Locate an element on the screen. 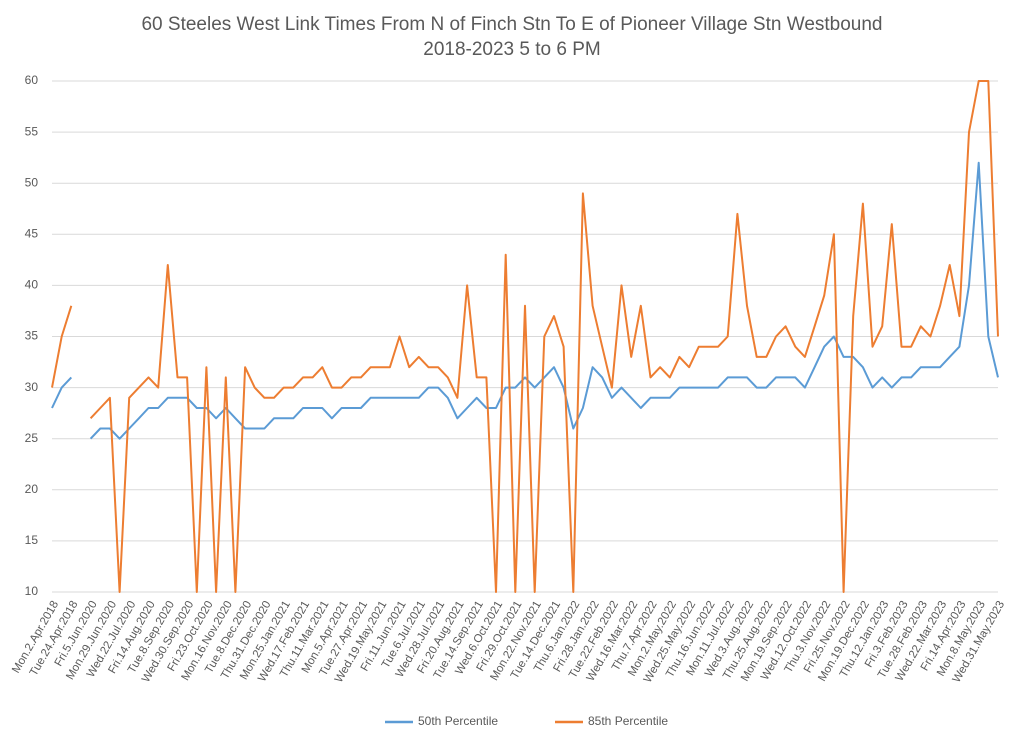  legend-label: 85th Percentile is located at coordinates (628, 721).